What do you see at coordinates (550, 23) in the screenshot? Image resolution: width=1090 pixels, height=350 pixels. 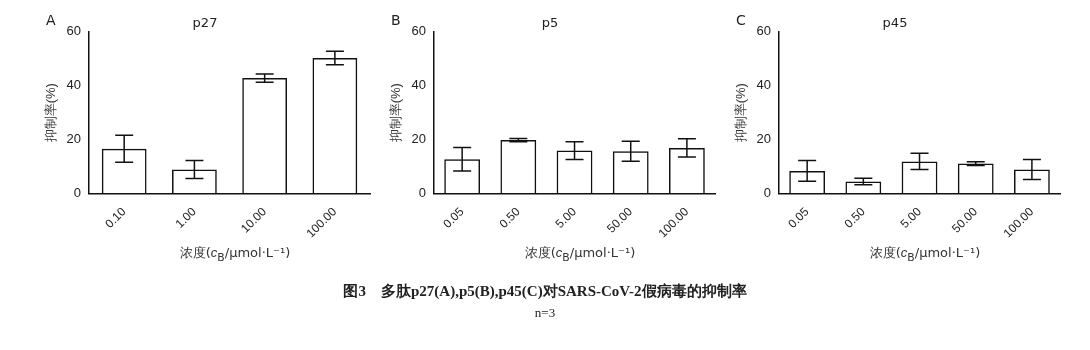 I see `chart-title: p5` at bounding box center [550, 23].